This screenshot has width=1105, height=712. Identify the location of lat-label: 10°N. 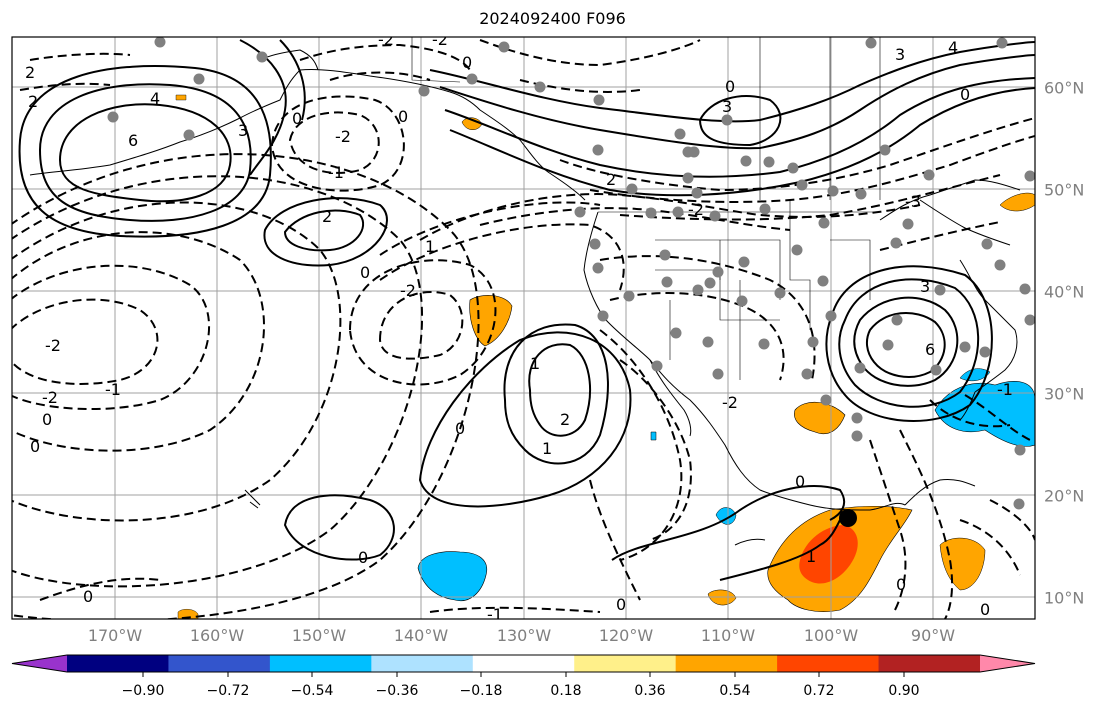
(1064, 598).